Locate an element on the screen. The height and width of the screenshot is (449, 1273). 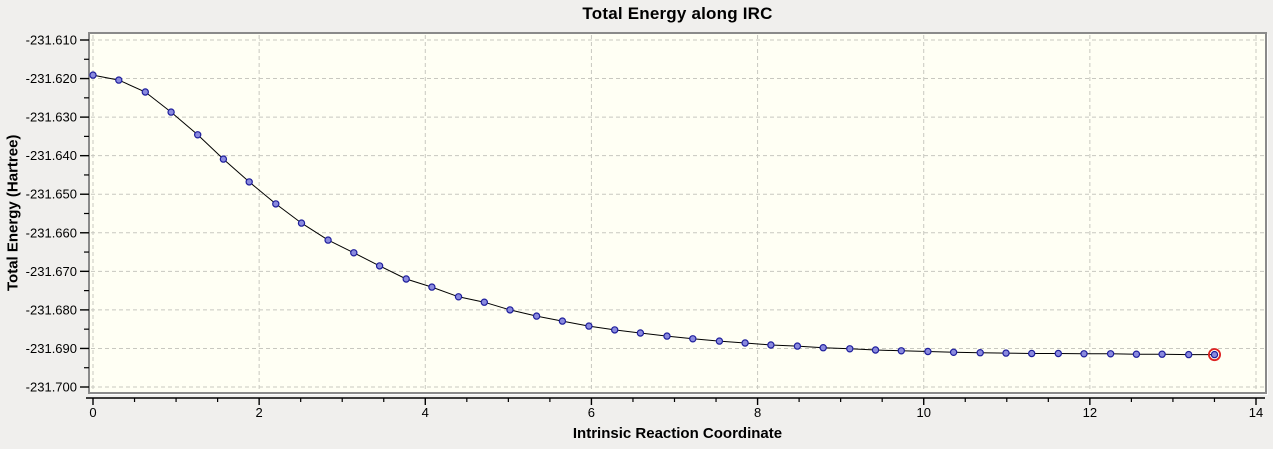
y-tick-label: -231.670 is located at coordinates (51, 271).